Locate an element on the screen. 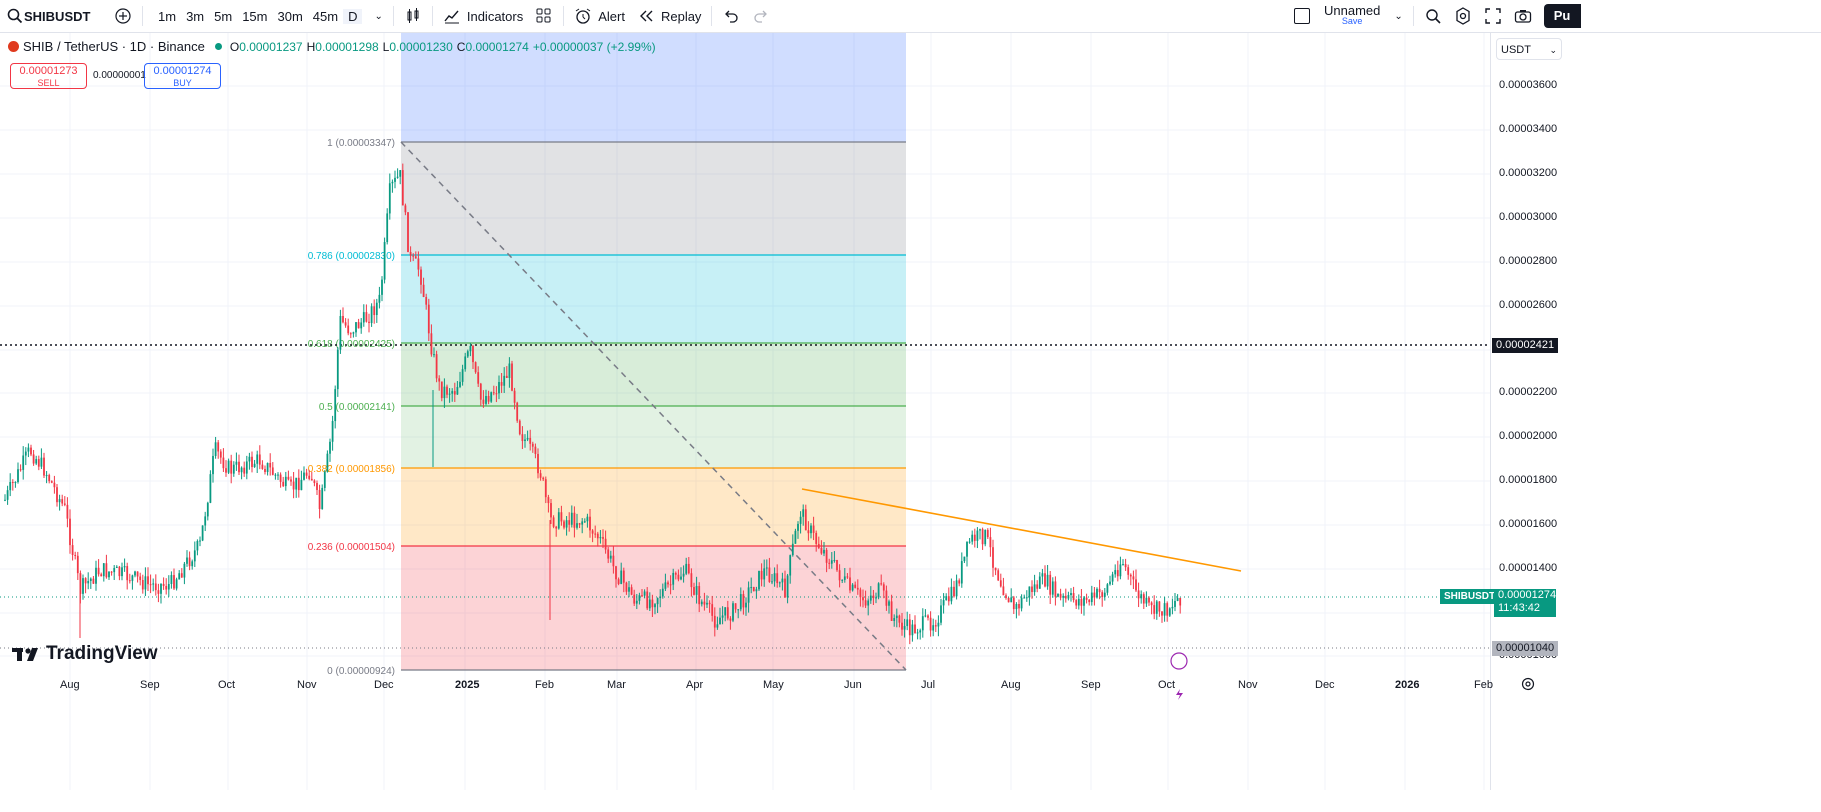 This screenshot has width=1821, height=812. price-label: 0.00003600 is located at coordinates (1528, 85).